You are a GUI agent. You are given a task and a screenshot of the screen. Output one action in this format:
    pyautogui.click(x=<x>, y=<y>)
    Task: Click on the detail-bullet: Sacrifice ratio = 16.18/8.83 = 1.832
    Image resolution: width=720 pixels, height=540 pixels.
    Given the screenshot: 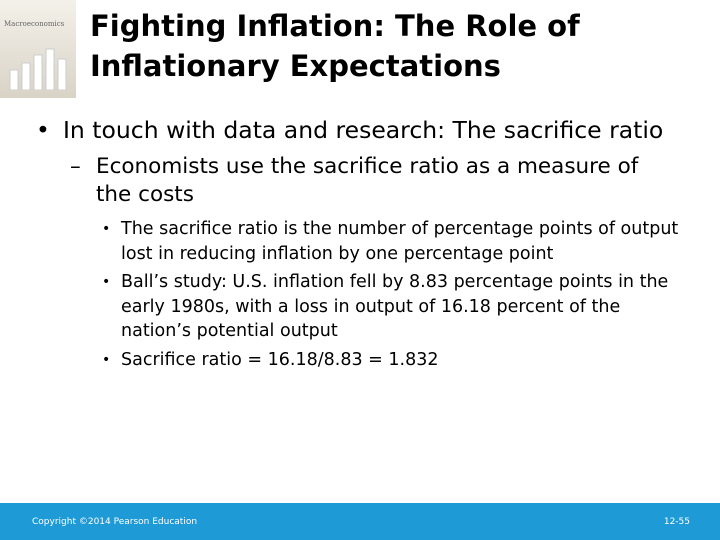 What is the action you would take?
    pyautogui.click(x=392, y=360)
    